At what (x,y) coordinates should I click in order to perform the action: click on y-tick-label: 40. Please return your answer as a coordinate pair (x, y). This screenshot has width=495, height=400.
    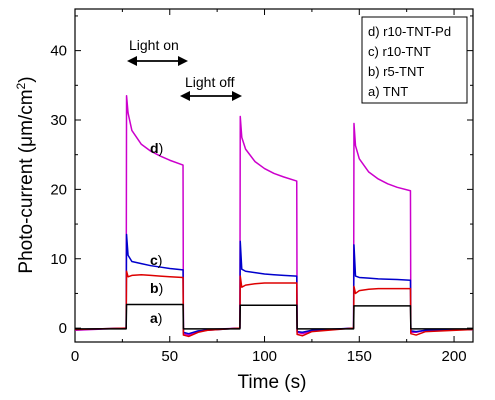
    Looking at the image, I should click on (58, 51).